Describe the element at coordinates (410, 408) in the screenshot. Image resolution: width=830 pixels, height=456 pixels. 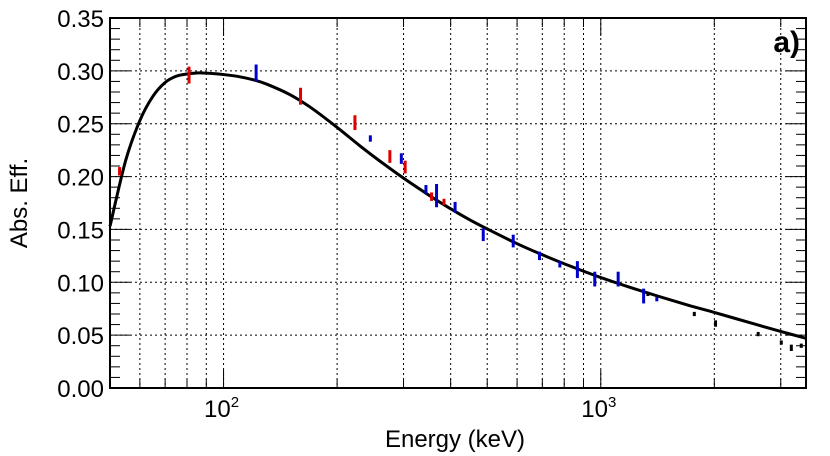
I see `x-tick-labels: 10² 10³` at that location.